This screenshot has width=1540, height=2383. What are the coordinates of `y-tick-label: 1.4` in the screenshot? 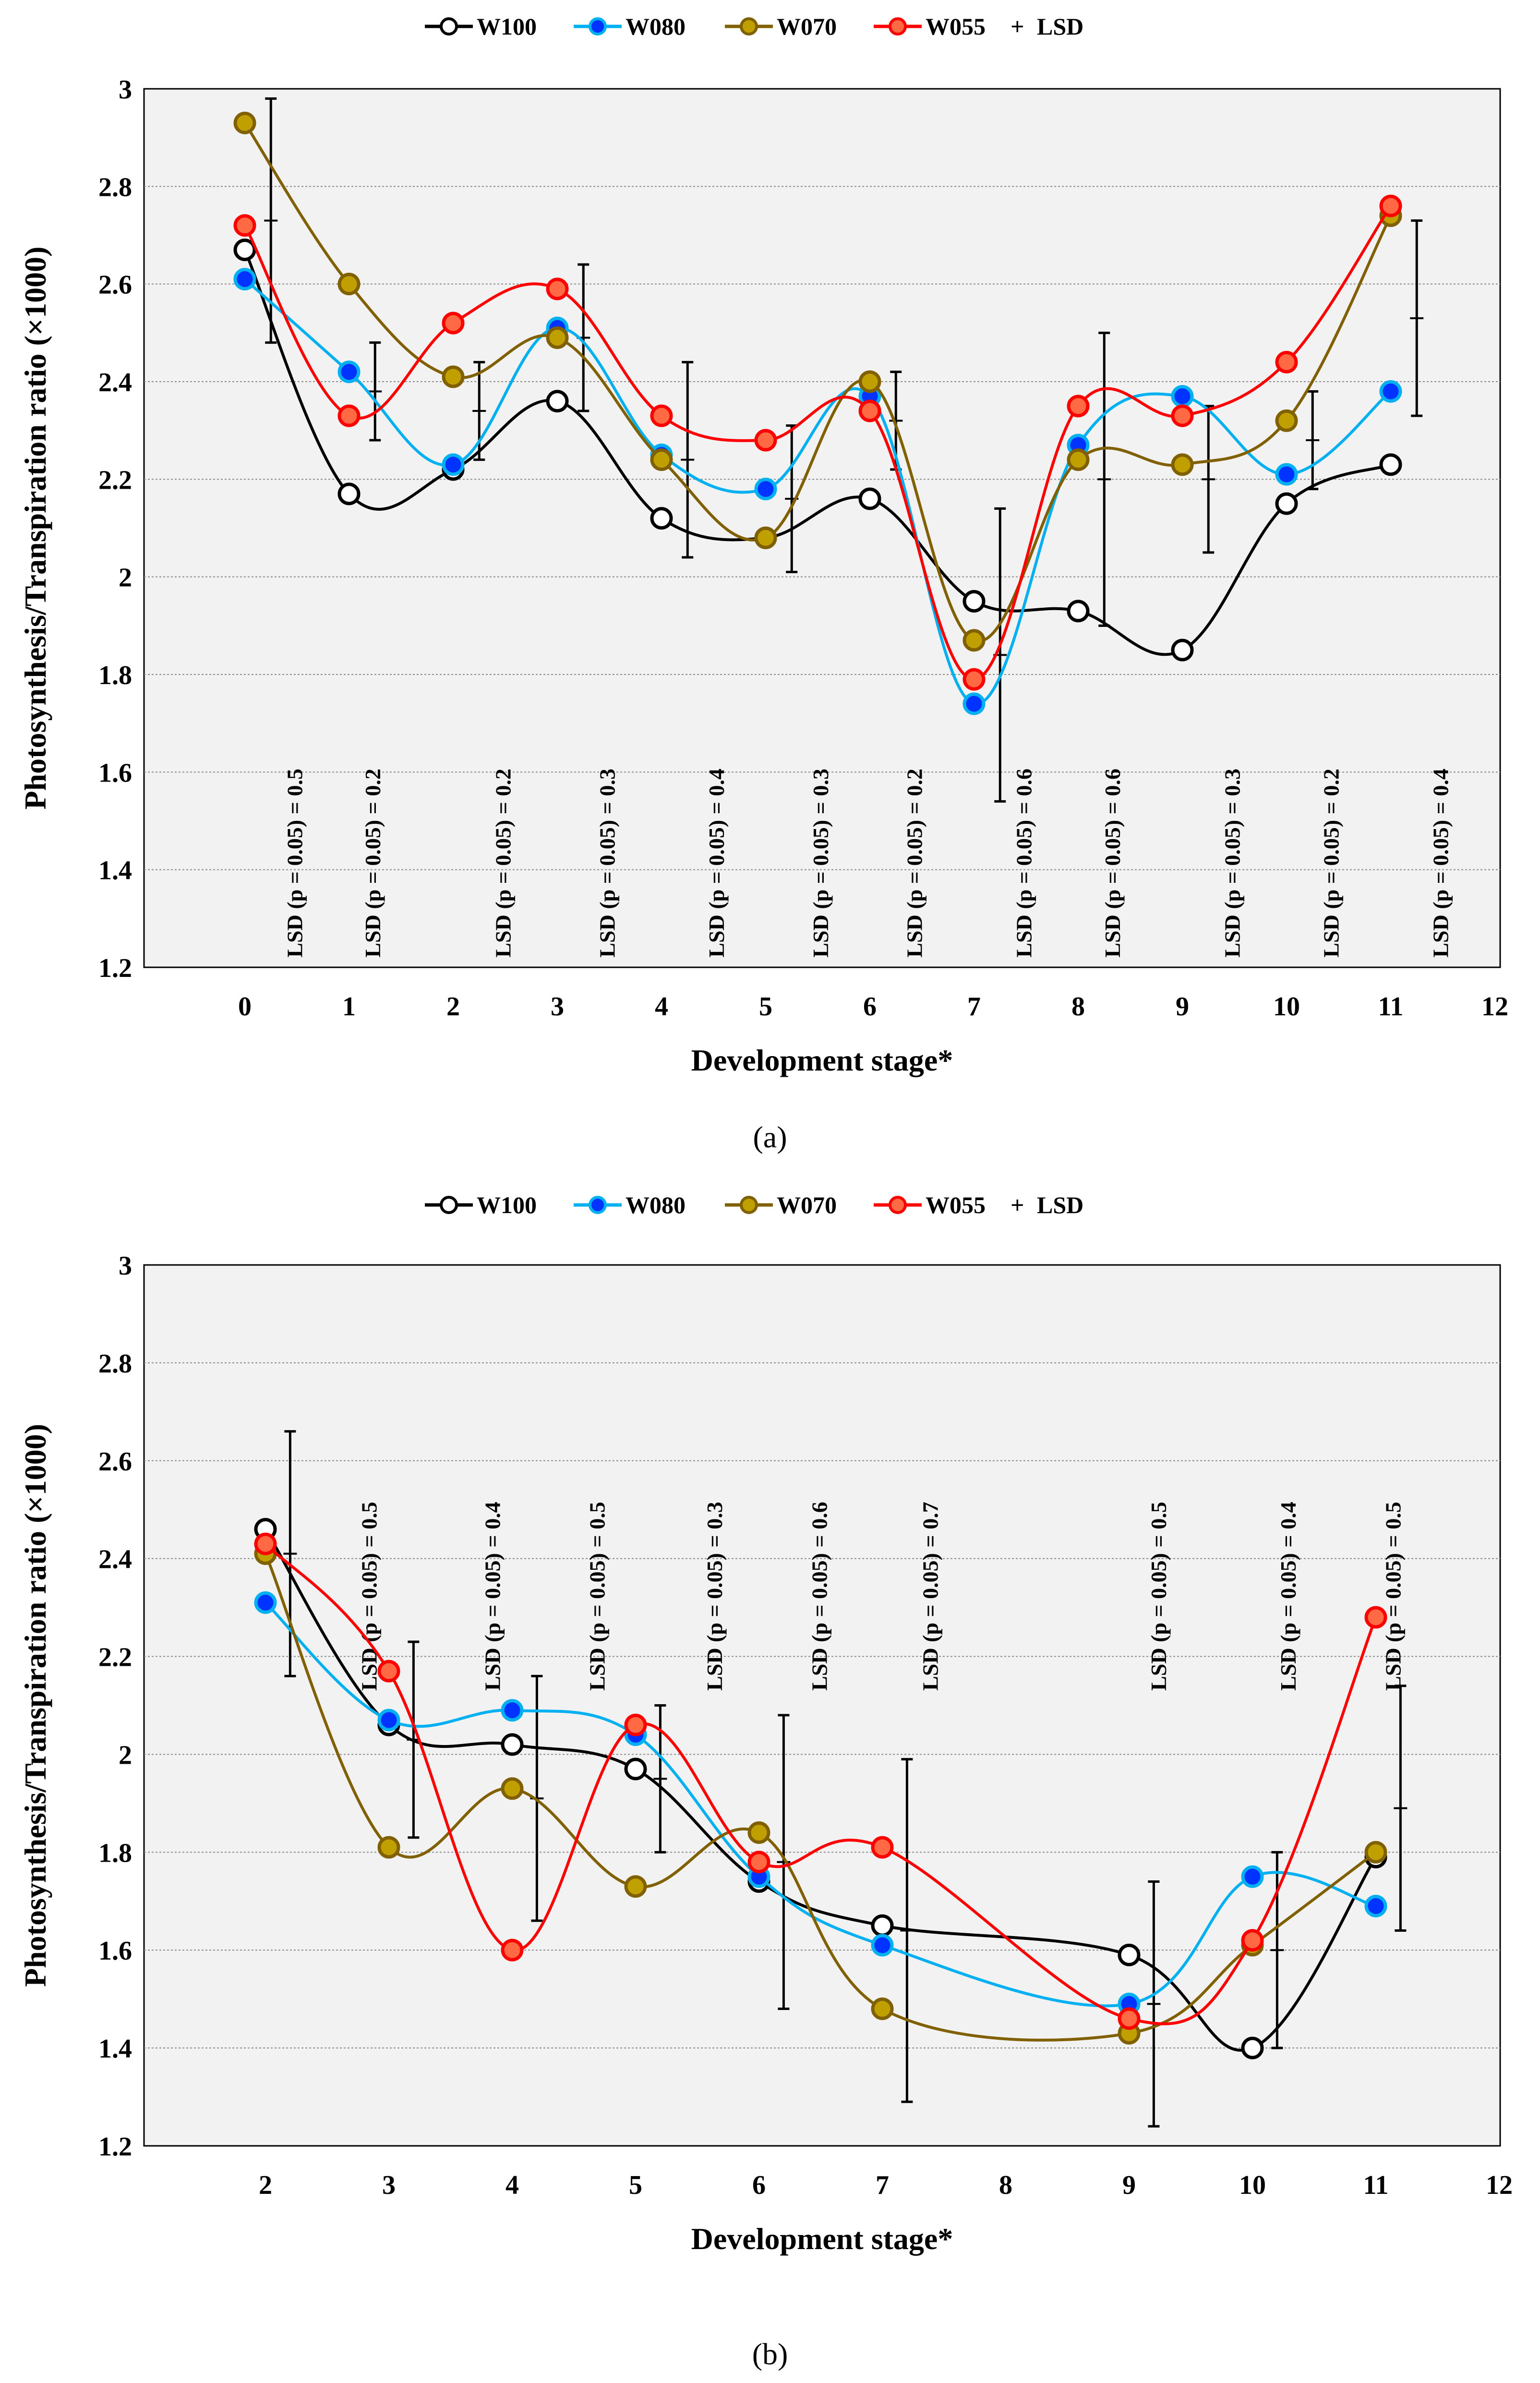 It's located at (115, 2049).